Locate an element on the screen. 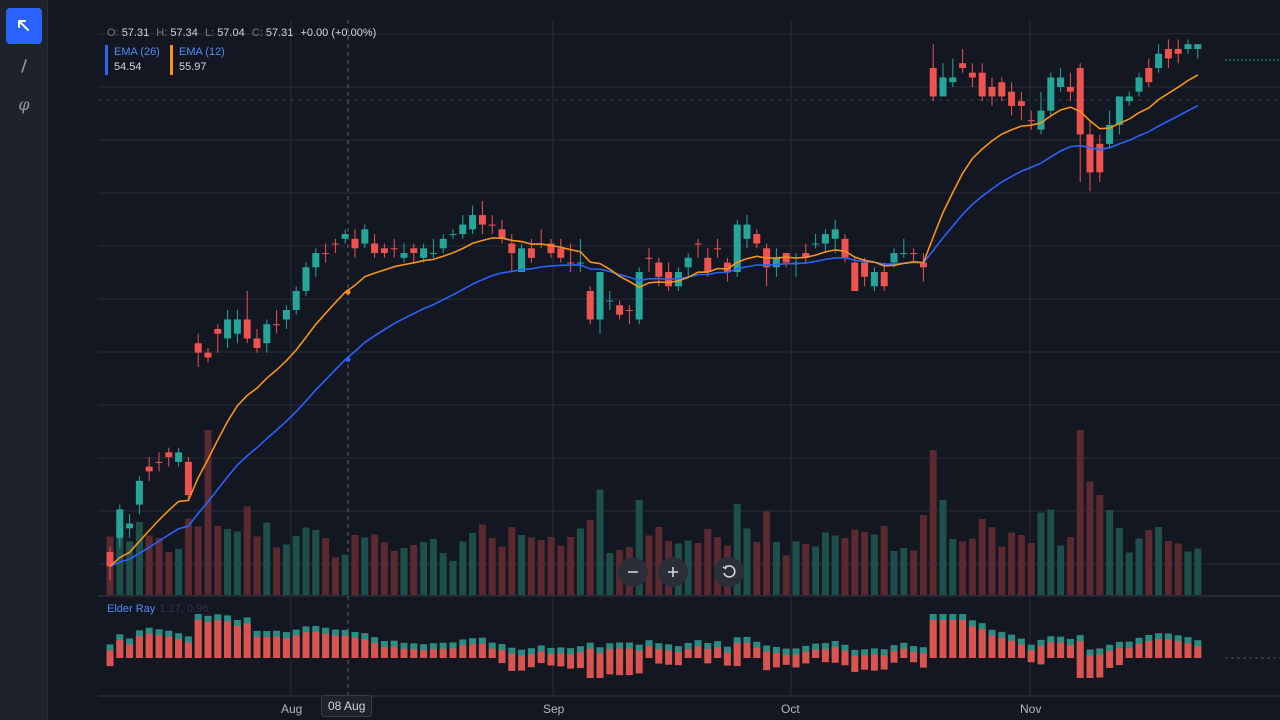 The width and height of the screenshot is (1280, 720). reset-icon is located at coordinates (729, 571).